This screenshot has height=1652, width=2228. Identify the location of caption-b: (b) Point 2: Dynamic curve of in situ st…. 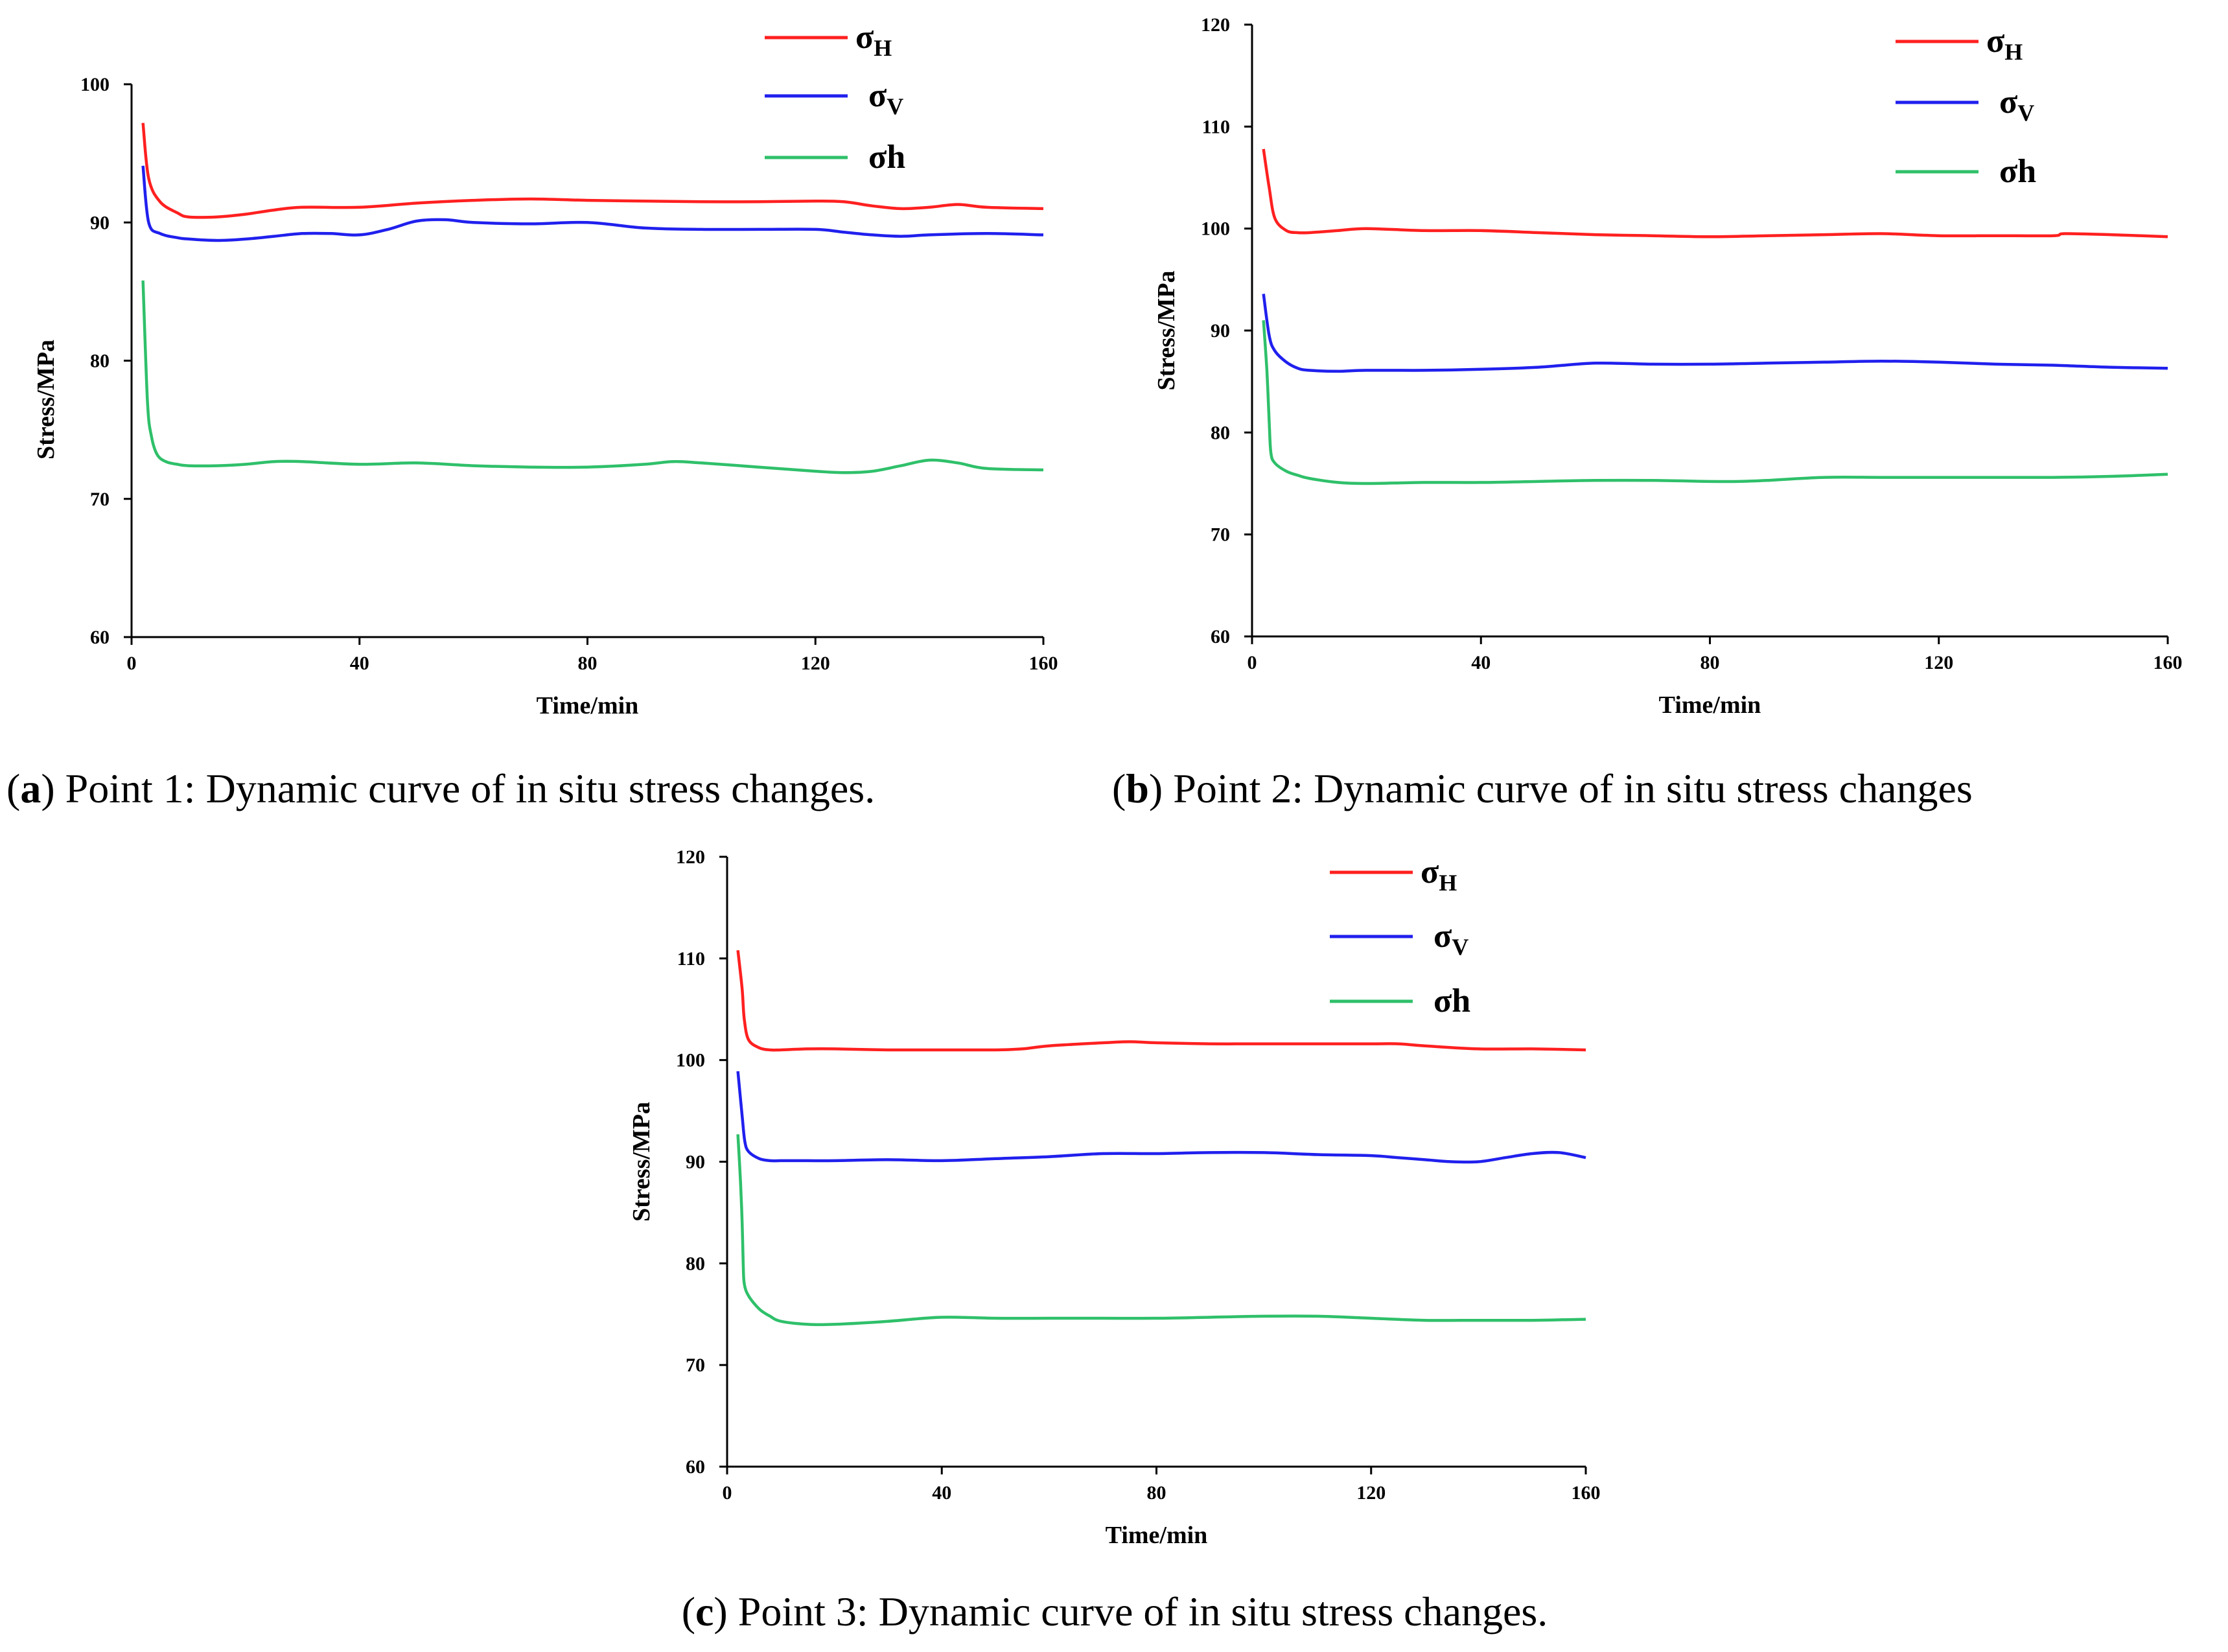
(1543, 788).